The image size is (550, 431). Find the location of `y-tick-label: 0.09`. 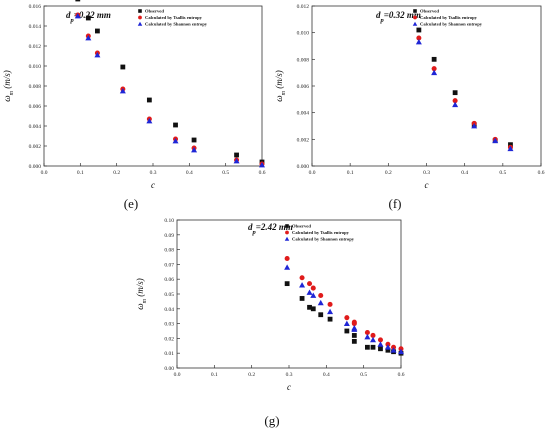

y-tick-label: 0.09 is located at coordinates (169, 236).